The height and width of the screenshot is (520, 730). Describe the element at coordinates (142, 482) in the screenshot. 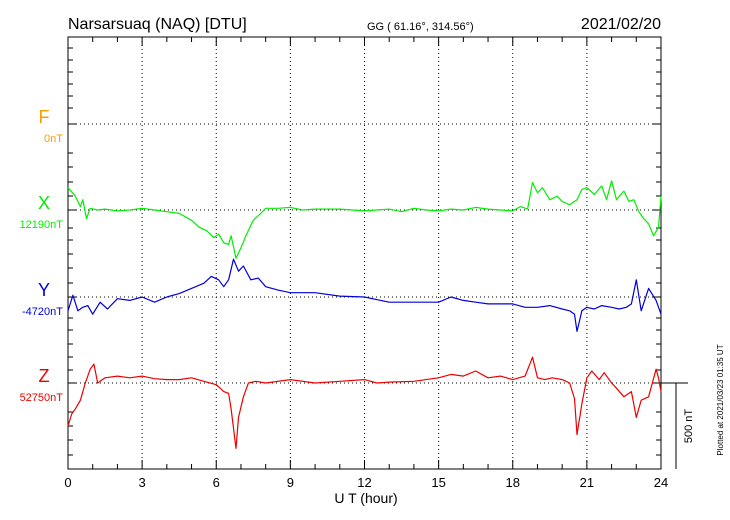

I see `x-tick-label: 3` at that location.